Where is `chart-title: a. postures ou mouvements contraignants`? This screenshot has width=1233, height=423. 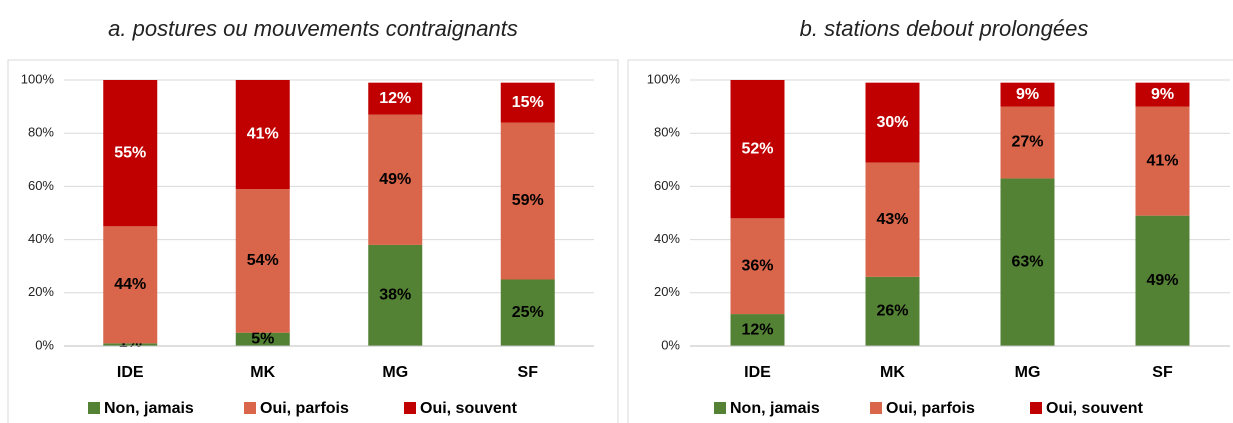
chart-title: a. postures ou mouvements contraignants is located at coordinates (313, 28).